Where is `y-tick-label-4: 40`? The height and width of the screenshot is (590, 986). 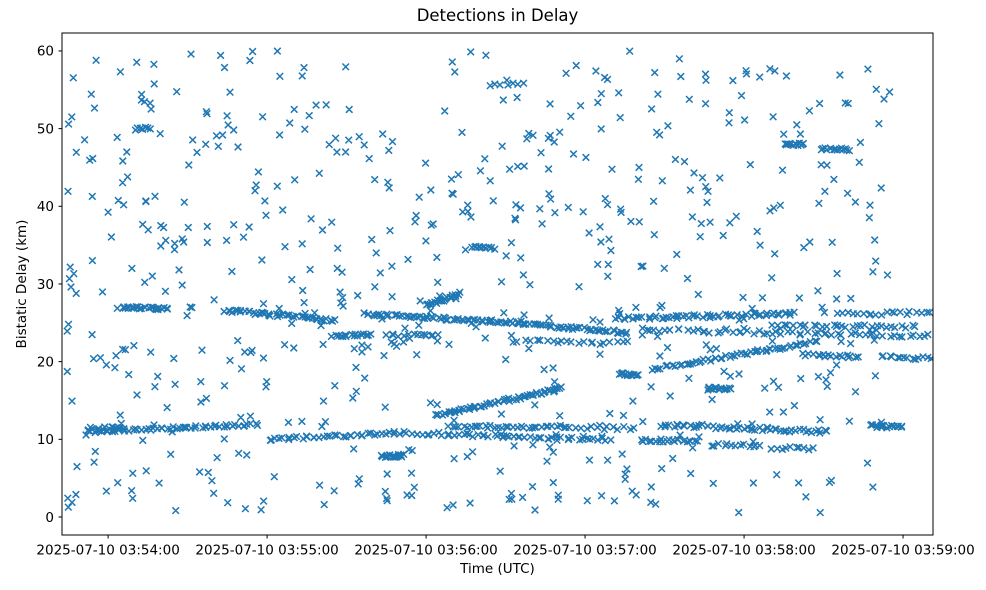
y-tick-label-4: 40 is located at coordinates (45, 207).